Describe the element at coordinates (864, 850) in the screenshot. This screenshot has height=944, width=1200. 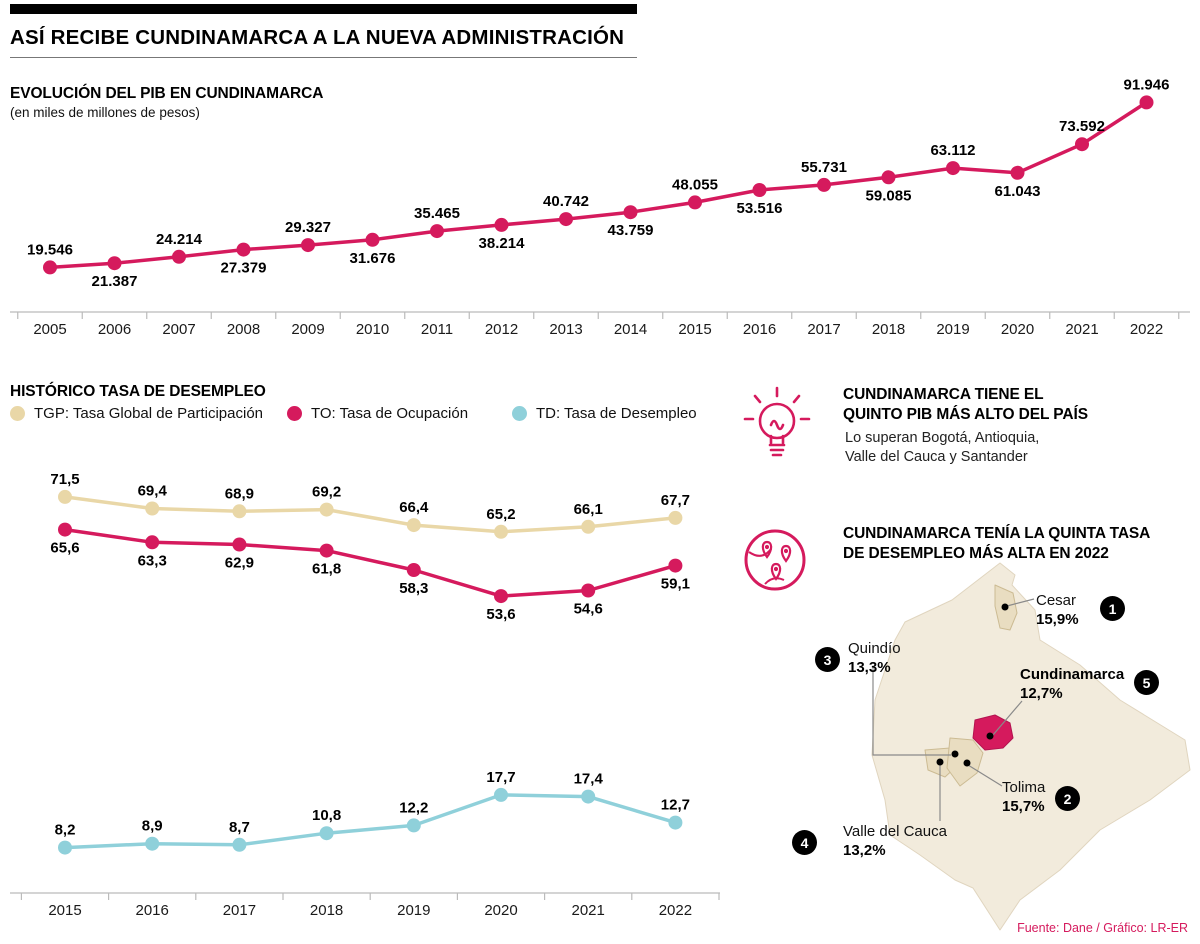
I see `map-label-value: 13,2%` at that location.